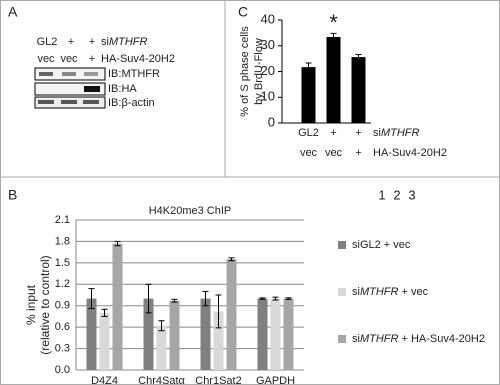 The height and width of the screenshot is (385, 500). I want to click on condition-label: HA-Suv4-20H2, so click(138, 59).